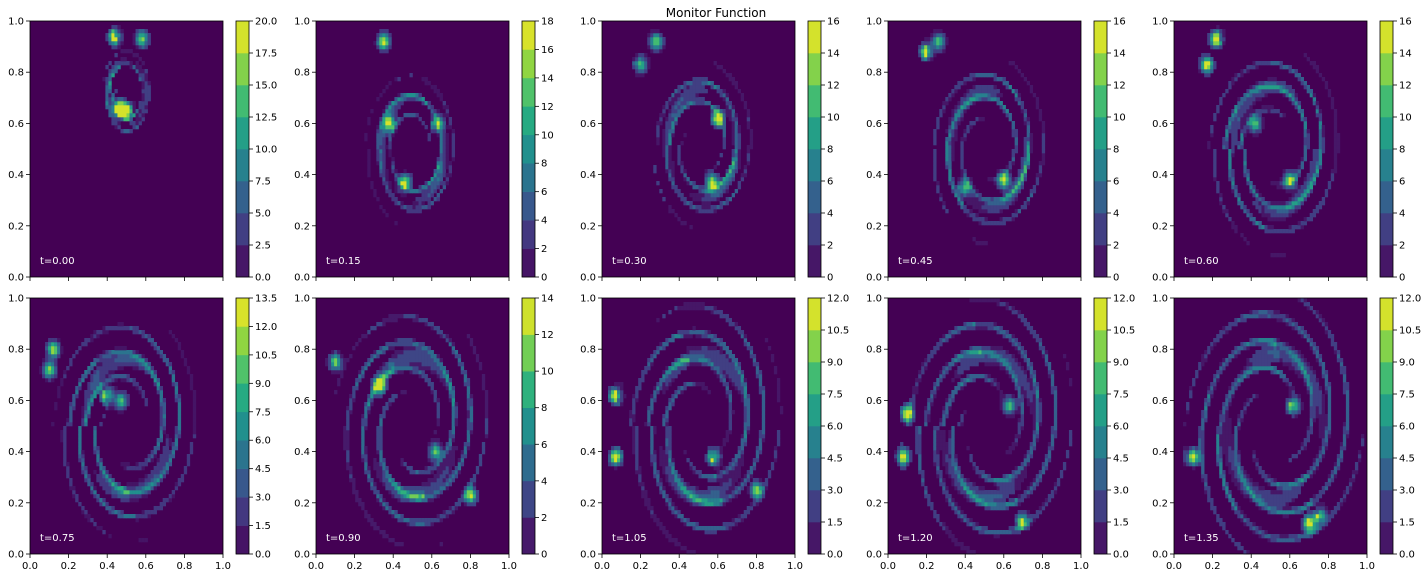 The height and width of the screenshot is (579, 1428). Describe the element at coordinates (528, 536) in the screenshot. I see `colorbar-level` at that location.